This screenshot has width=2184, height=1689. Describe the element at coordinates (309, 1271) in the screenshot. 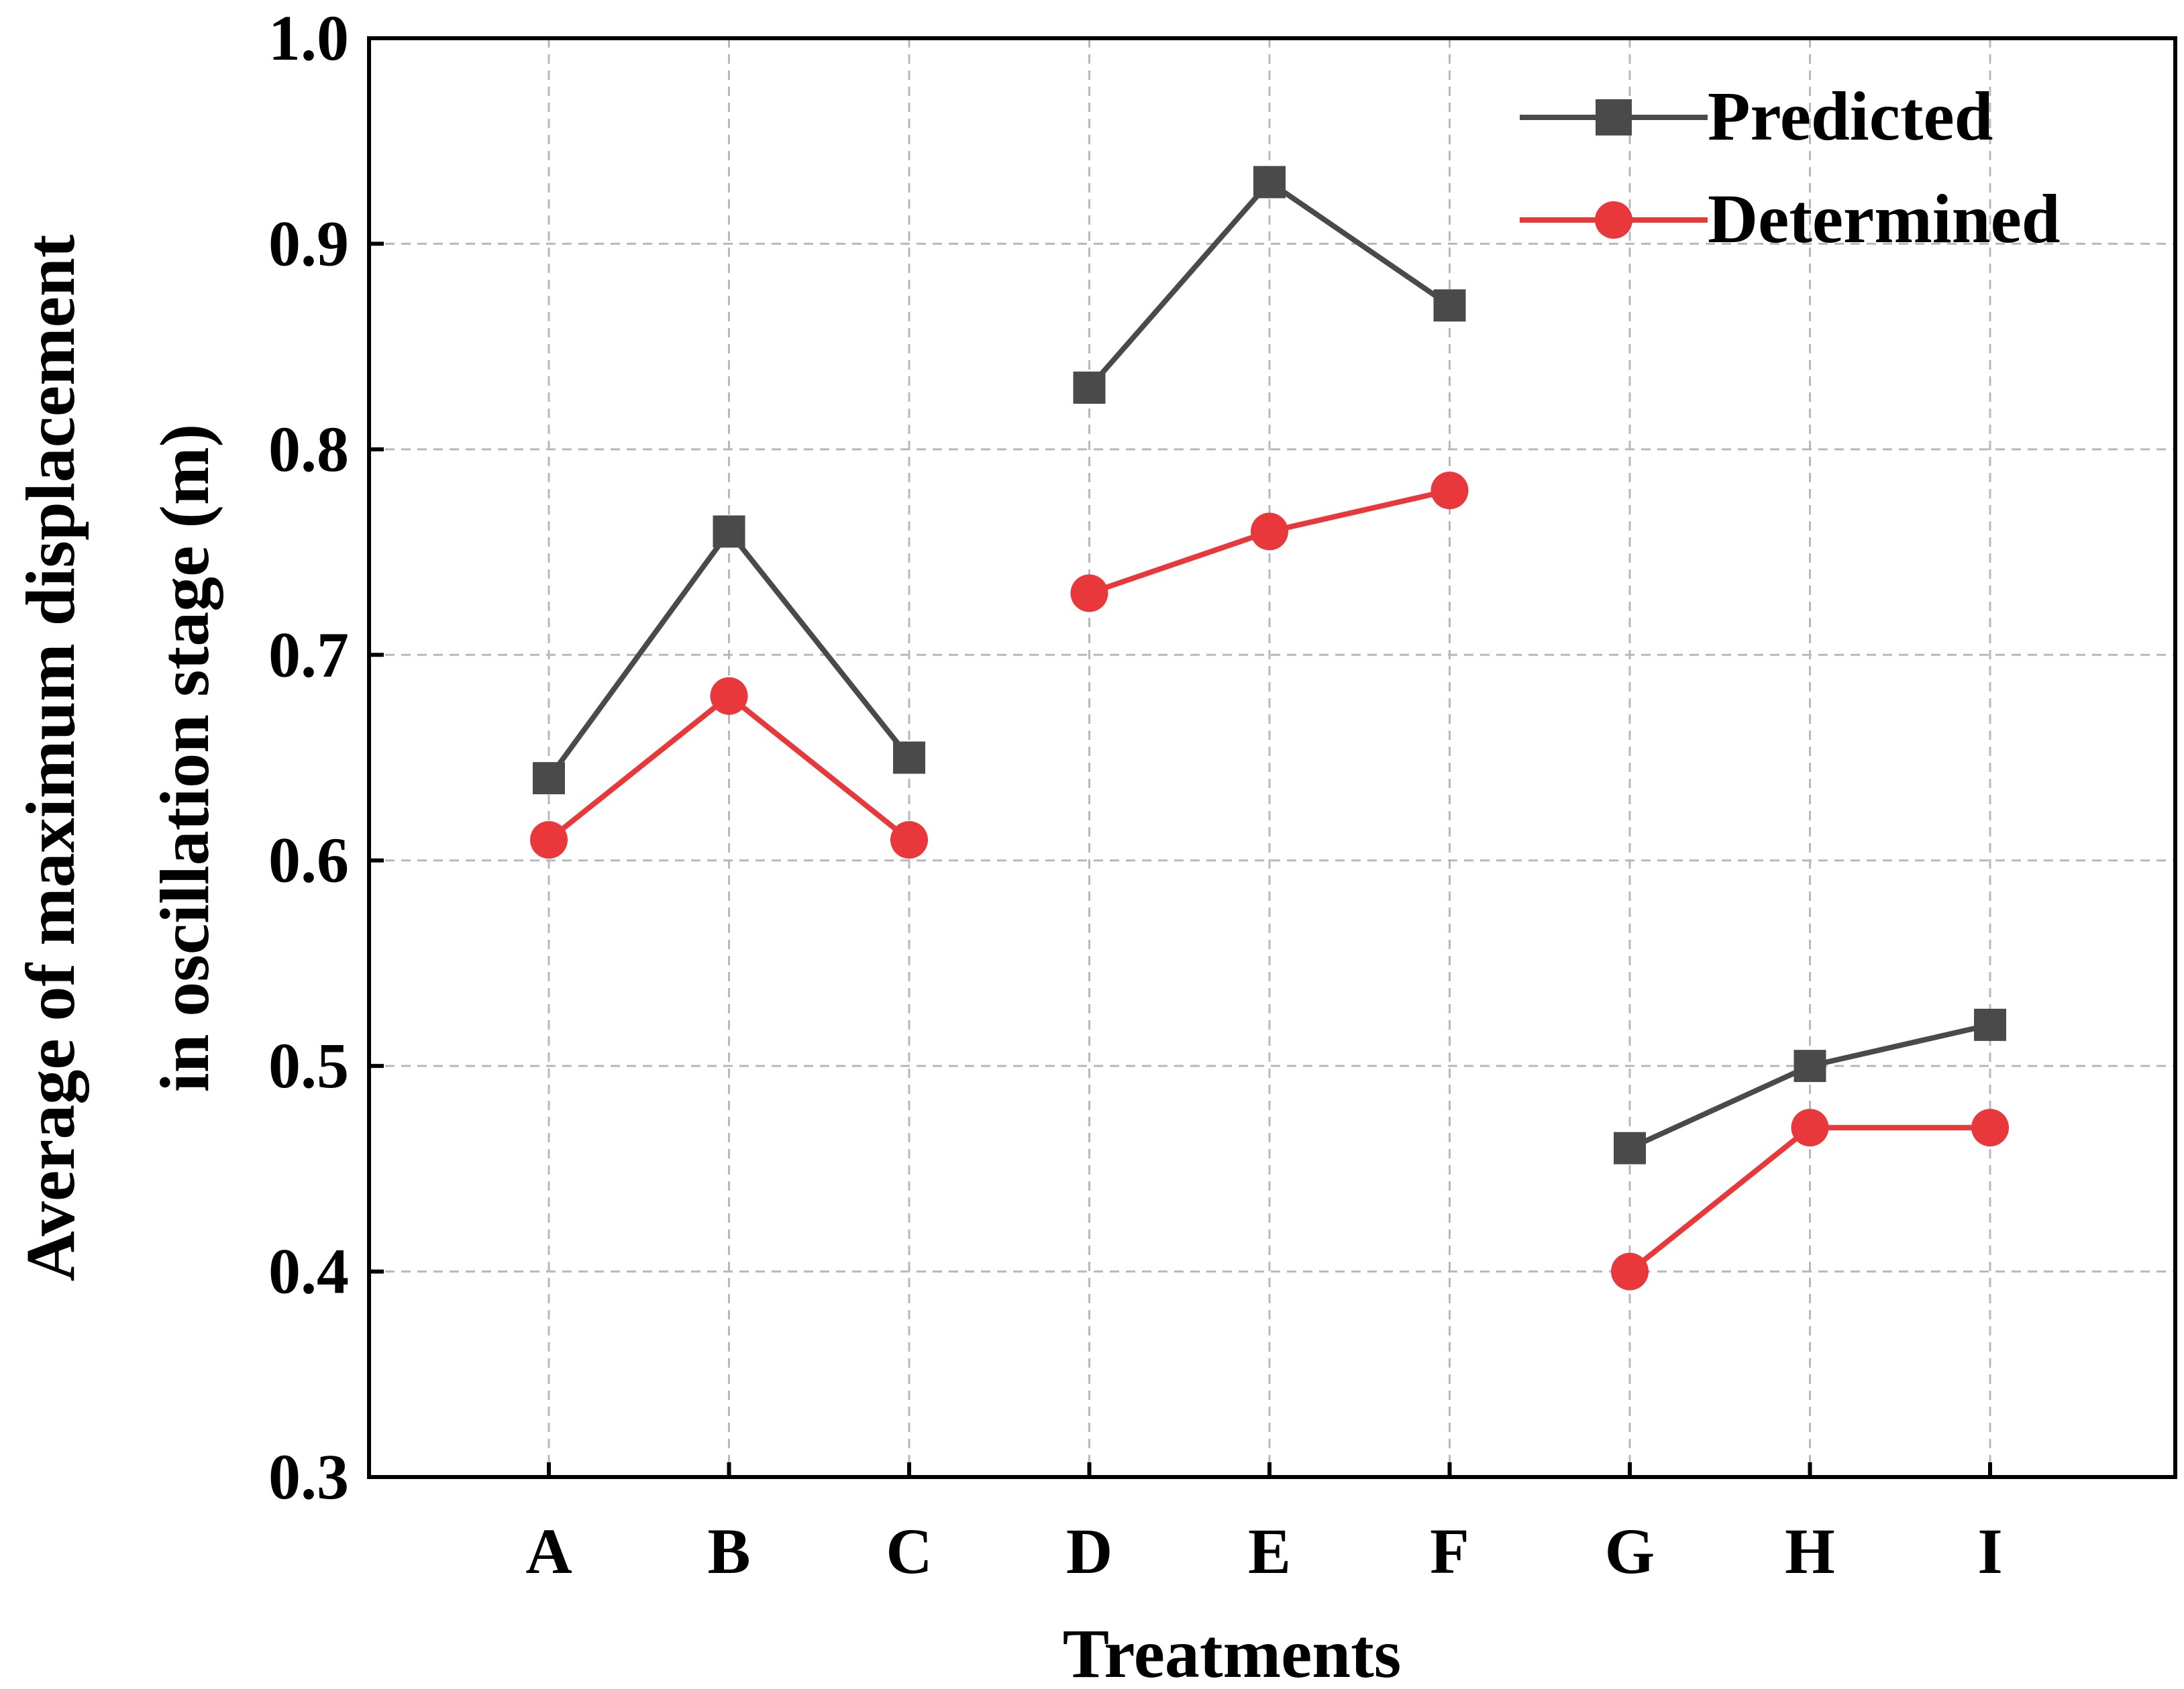

I see `y-tick-label: 0.4` at that location.